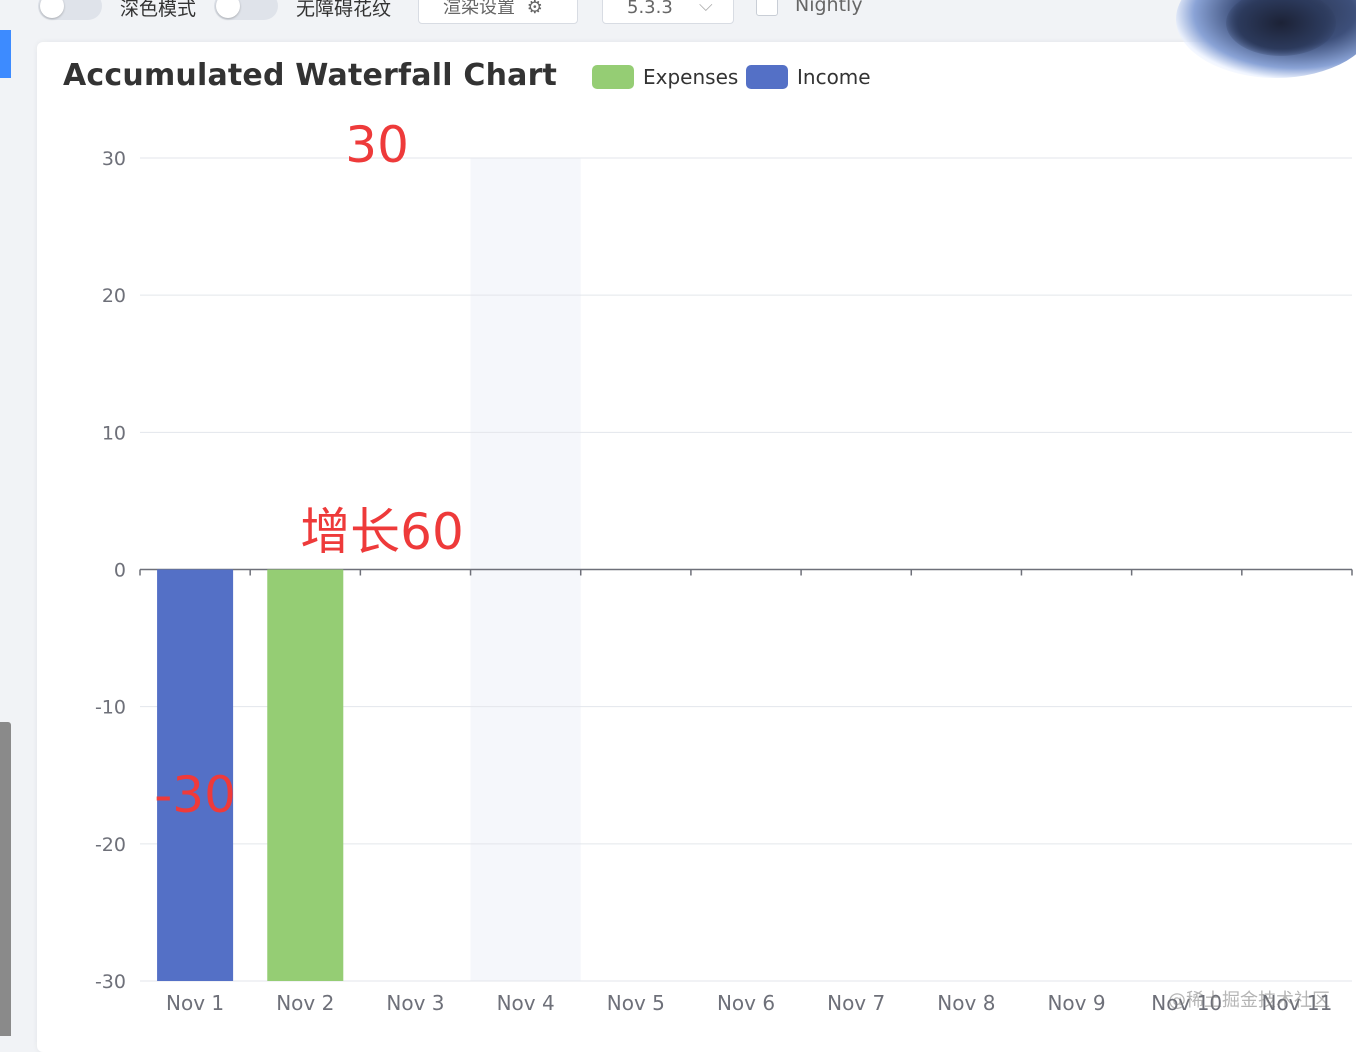  I want to click on y-tick-label: -30, so click(110, 982).